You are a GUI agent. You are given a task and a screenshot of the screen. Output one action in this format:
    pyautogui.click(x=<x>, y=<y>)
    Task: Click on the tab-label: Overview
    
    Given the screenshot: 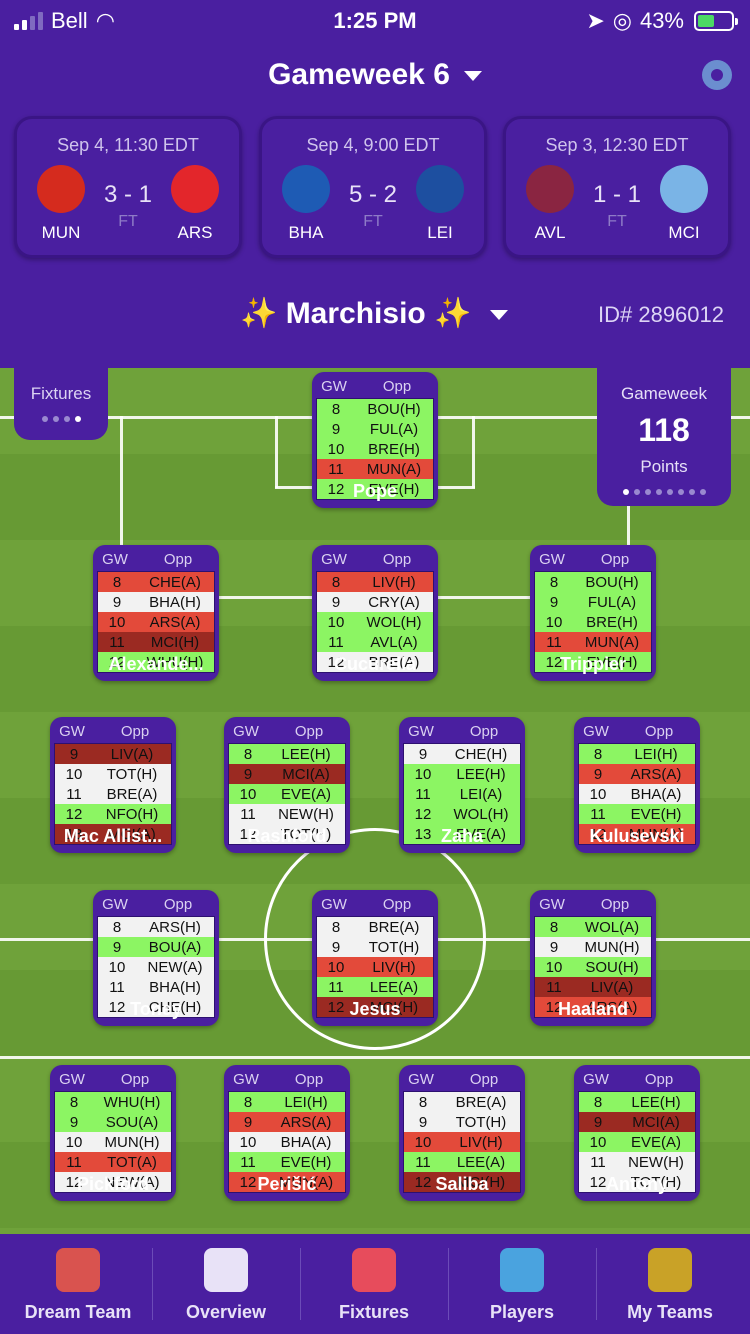 What is the action you would take?
    pyautogui.click(x=226, y=1312)
    